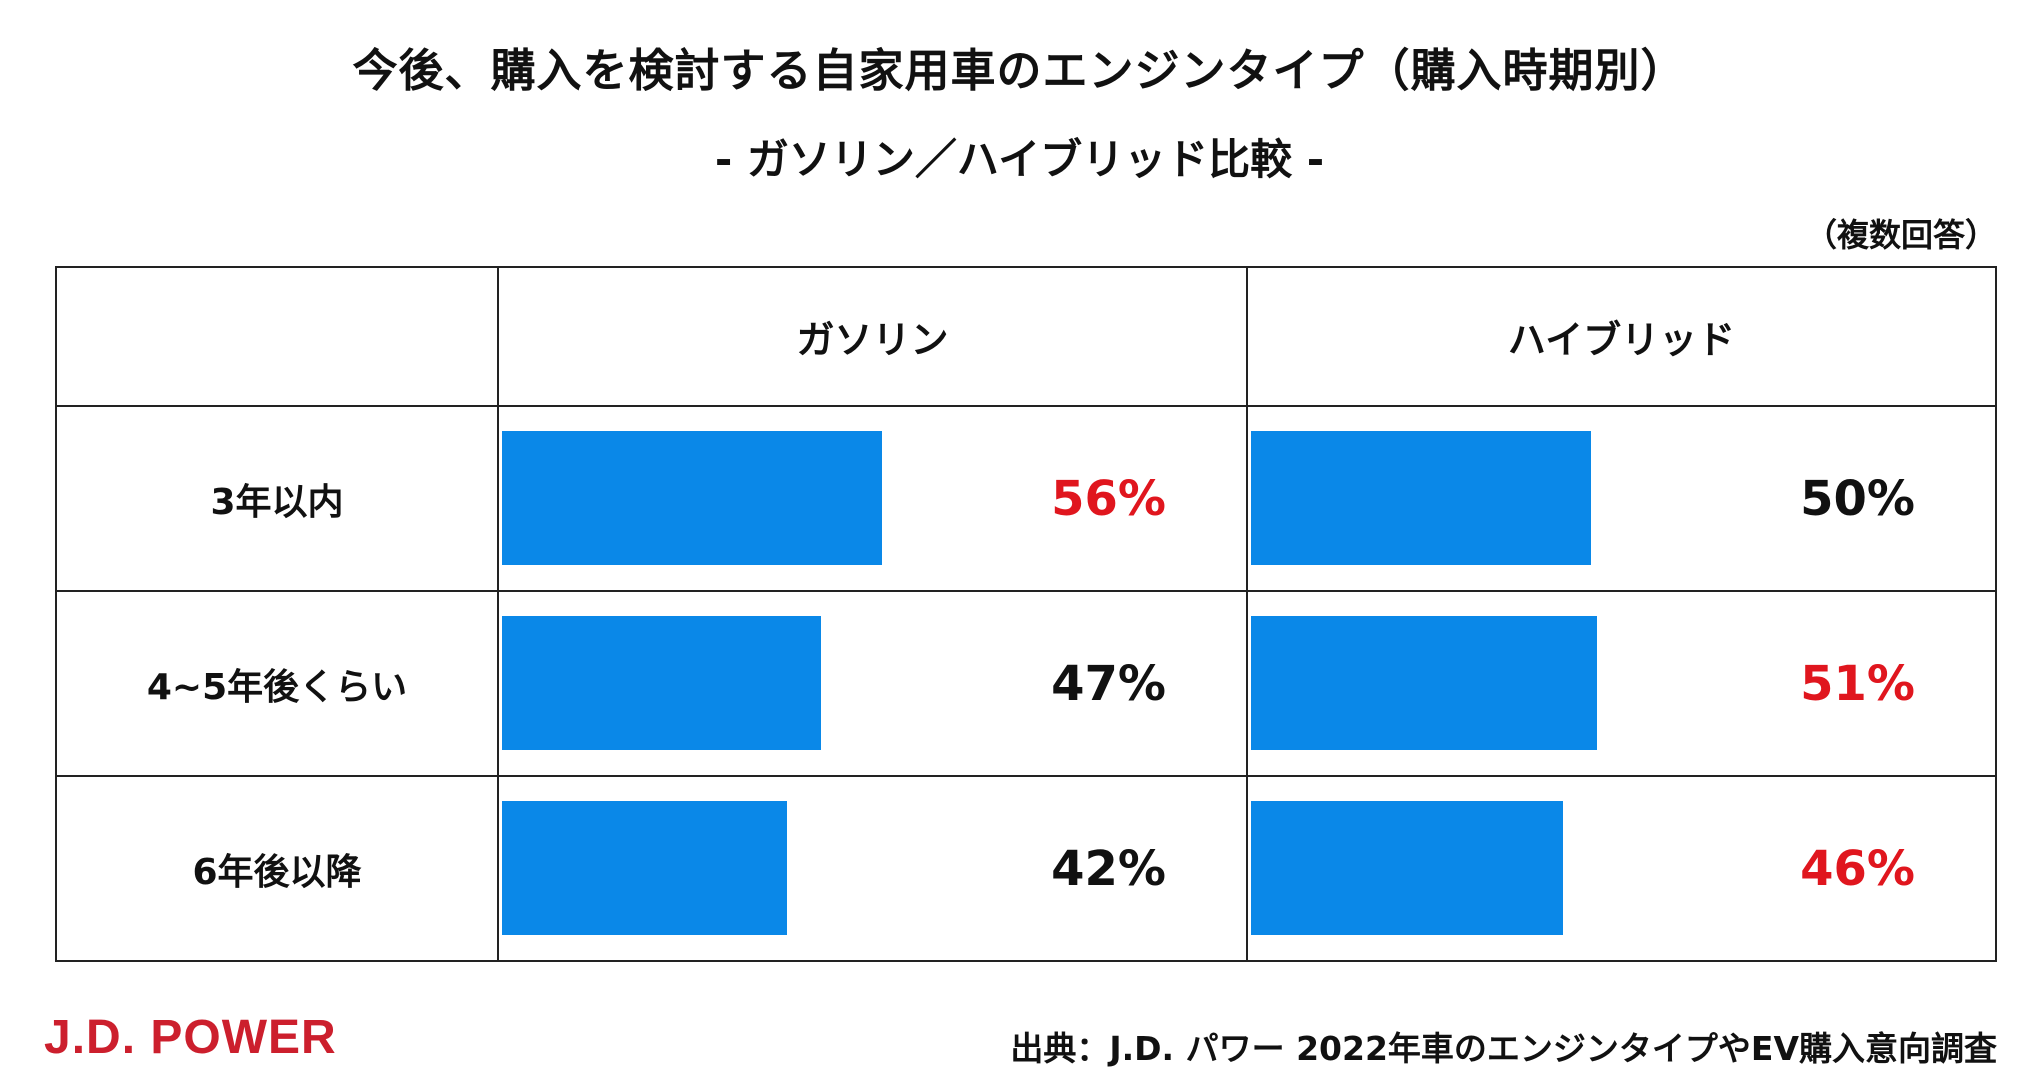 Image resolution: width=2039 pixels, height=1081 pixels. What do you see at coordinates (277, 683) in the screenshot?
I see `category-label: 4~5年後くらい` at bounding box center [277, 683].